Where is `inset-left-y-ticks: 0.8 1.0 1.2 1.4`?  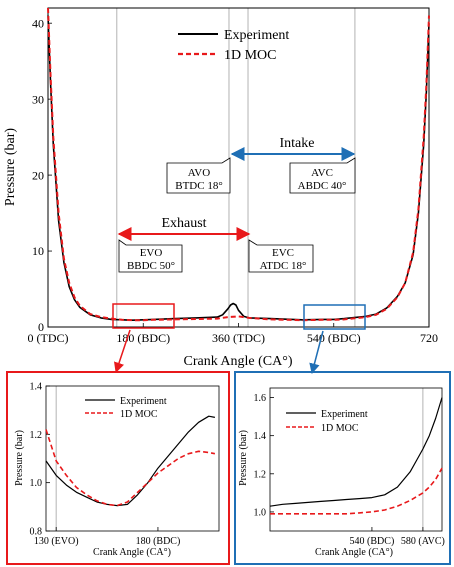 inset-left-y-ticks: 0.8 1.0 1.2 1.4 is located at coordinates (40, 460).